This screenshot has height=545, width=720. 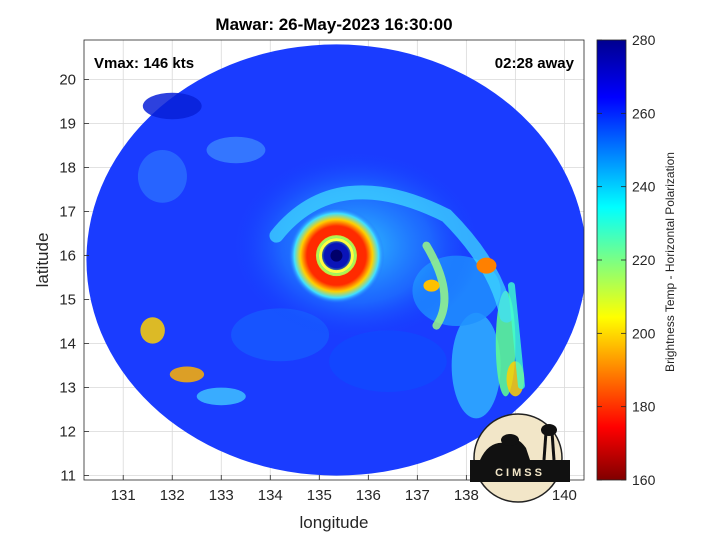 I want to click on x-tick-label: 140, so click(x=564, y=495).